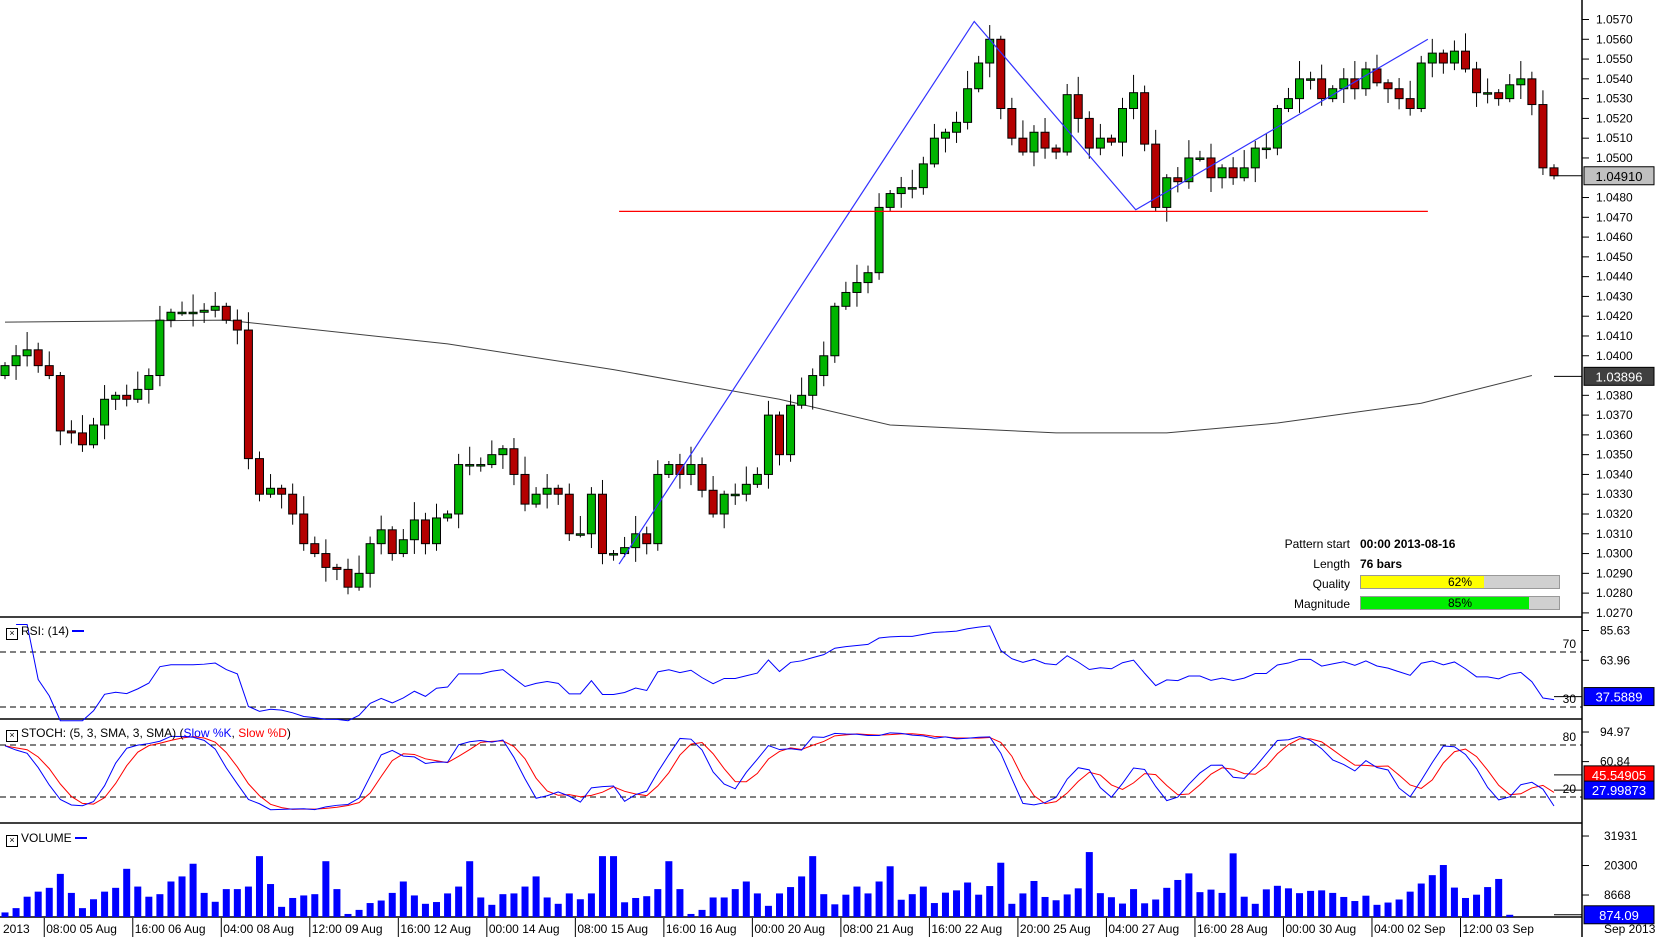 The height and width of the screenshot is (937, 1655). What do you see at coordinates (46, 838) in the screenshot?
I see `volume-title-text: VOLUME` at bounding box center [46, 838].